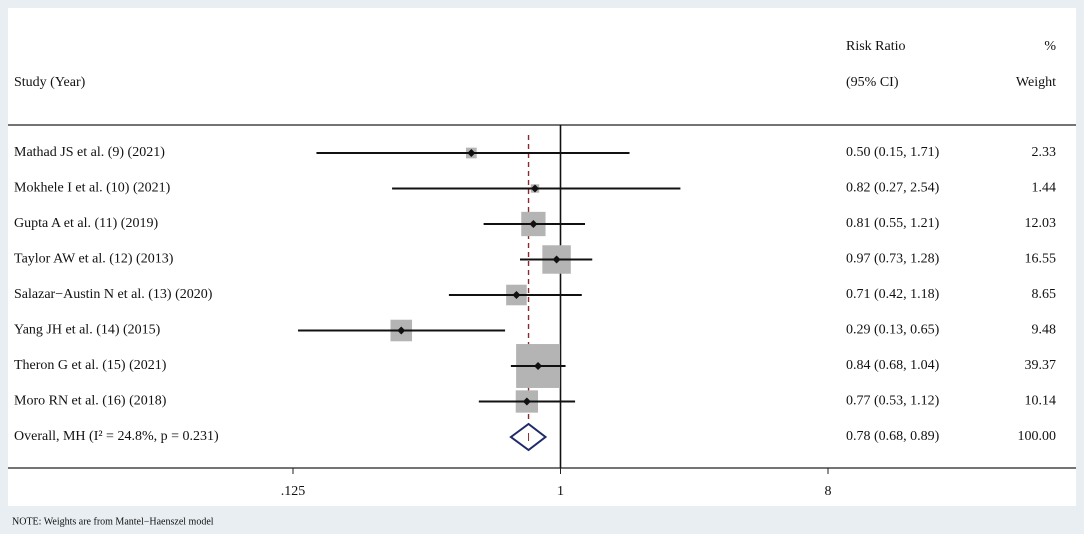 This screenshot has width=1084, height=534. What do you see at coordinates (893, 401) in the screenshot?
I see `ci-label: 0.77 (0.53, 1.12)` at bounding box center [893, 401].